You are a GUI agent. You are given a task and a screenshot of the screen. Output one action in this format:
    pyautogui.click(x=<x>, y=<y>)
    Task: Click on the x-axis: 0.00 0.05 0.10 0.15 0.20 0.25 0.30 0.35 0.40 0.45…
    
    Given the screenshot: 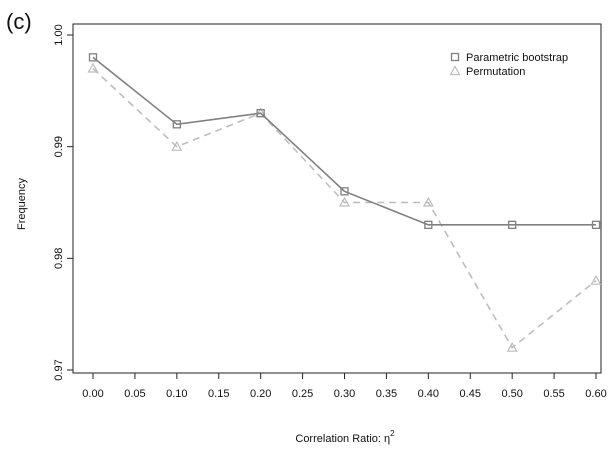 What is the action you would take?
    pyautogui.click(x=344, y=386)
    